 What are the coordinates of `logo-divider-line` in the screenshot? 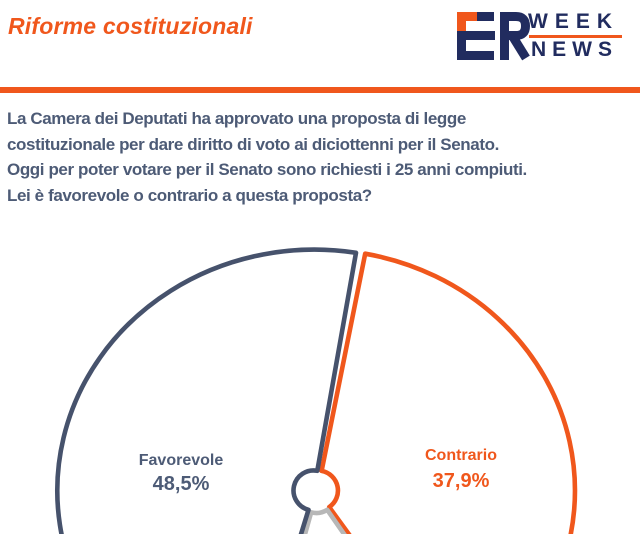 It's located at (575, 36).